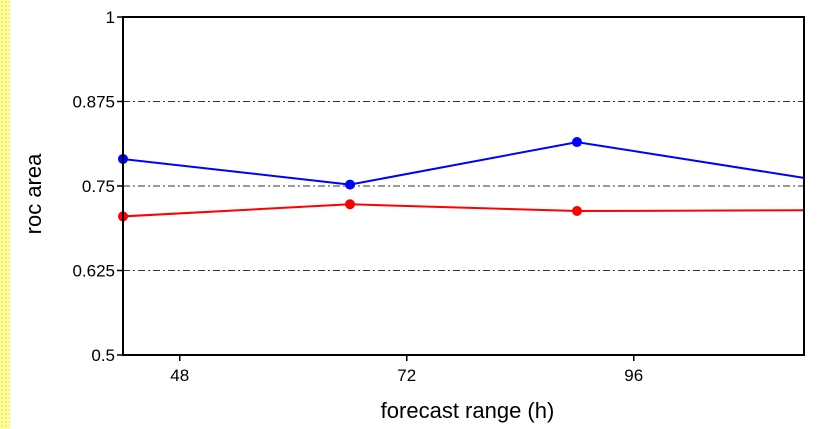 This screenshot has width=819, height=429. Describe the element at coordinates (468, 410) in the screenshot. I see `x-axis-title: forecast range (h)` at that location.